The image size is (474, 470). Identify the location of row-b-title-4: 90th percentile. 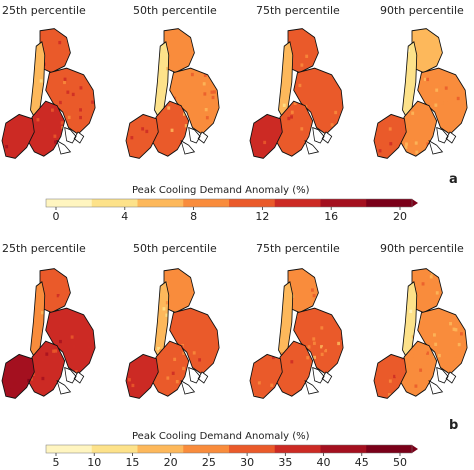
(422, 248).